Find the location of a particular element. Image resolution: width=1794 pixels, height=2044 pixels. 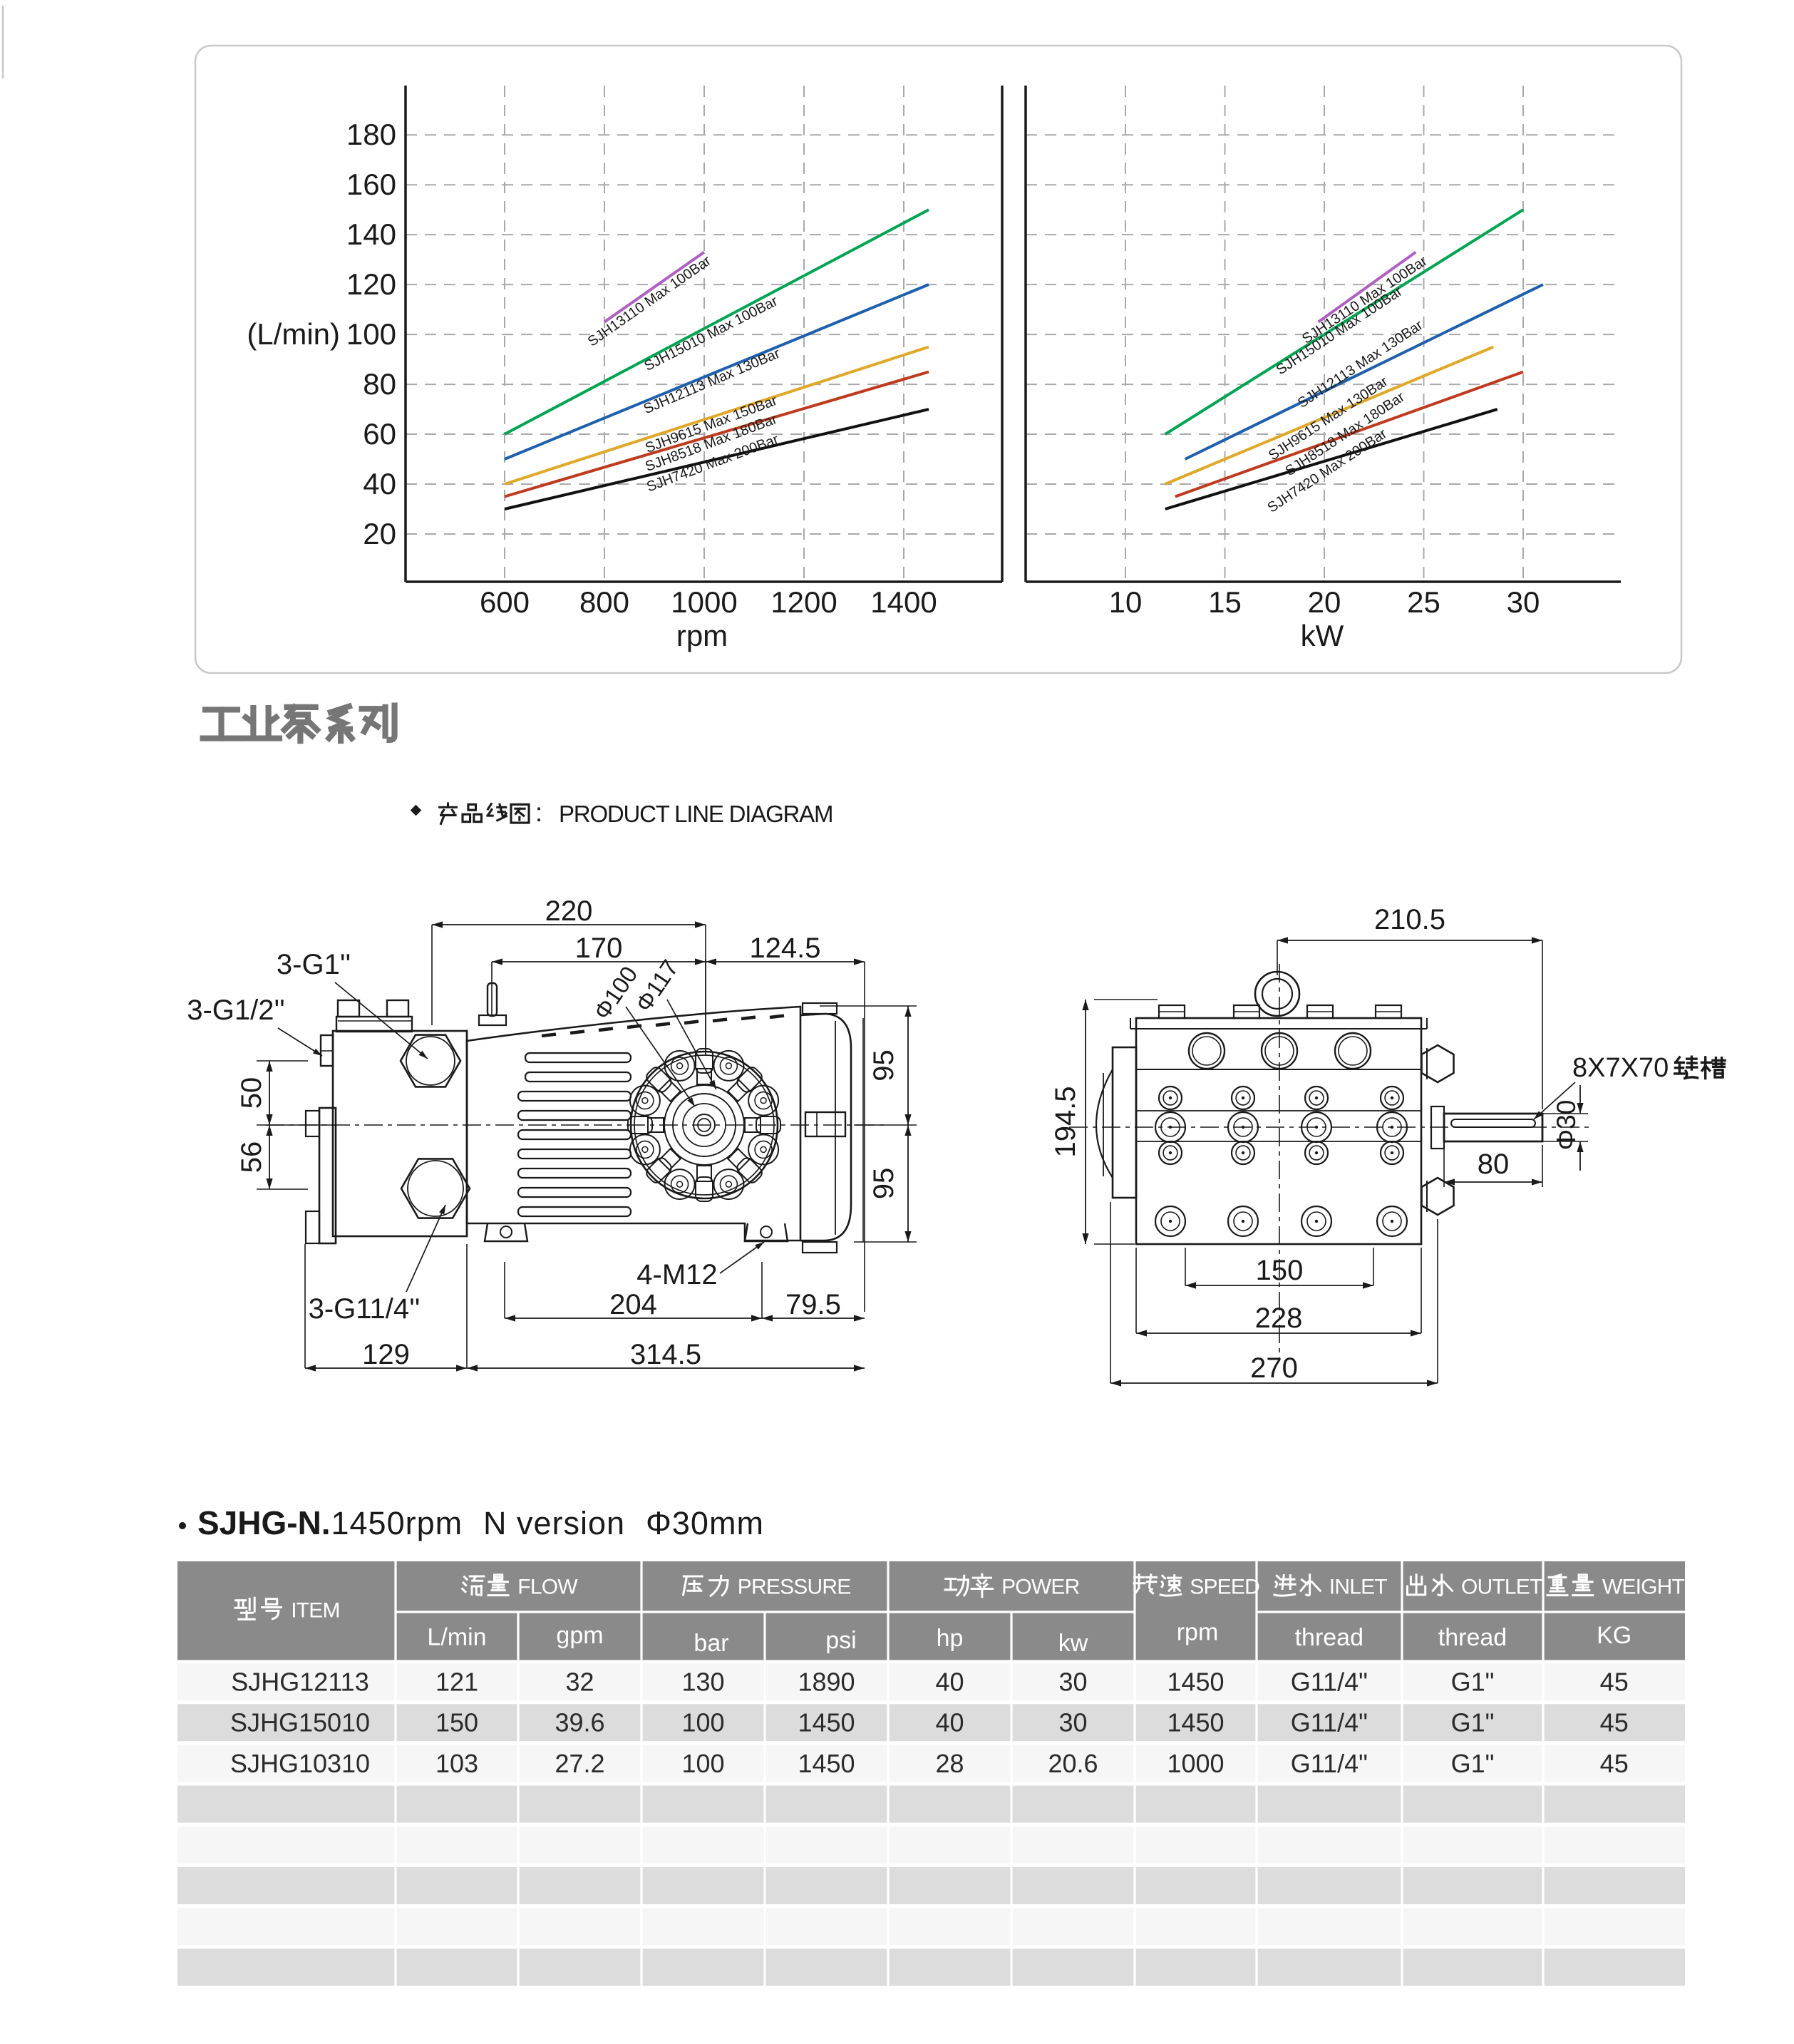

svg-text: kW is located at coordinates (1322, 636).